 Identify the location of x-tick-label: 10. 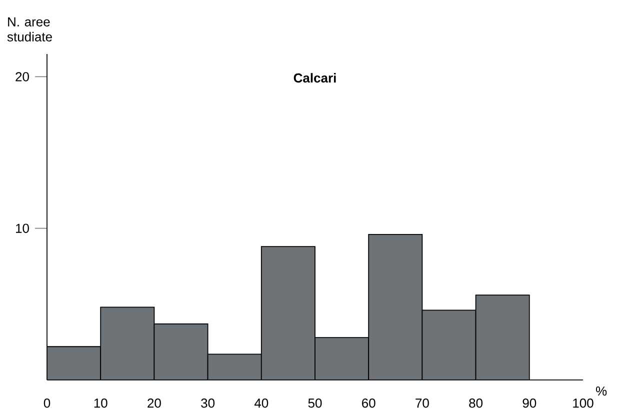
(101, 403).